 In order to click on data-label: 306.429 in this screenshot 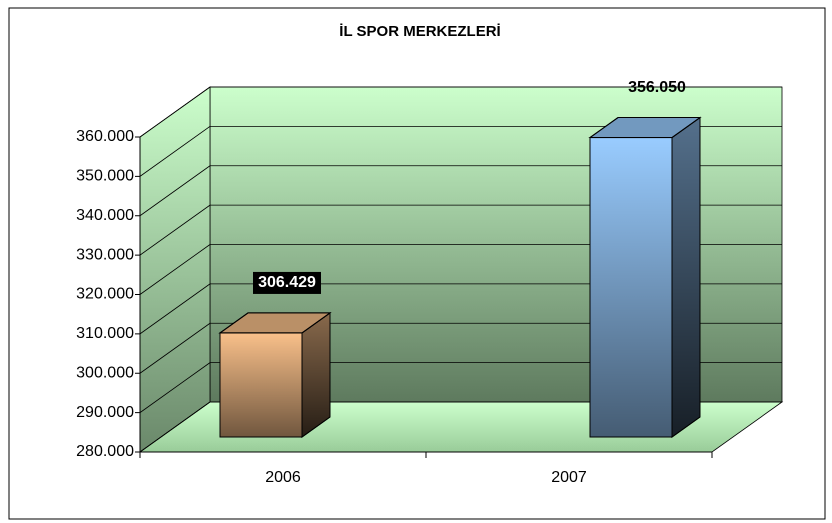, I will do `click(287, 282)`.